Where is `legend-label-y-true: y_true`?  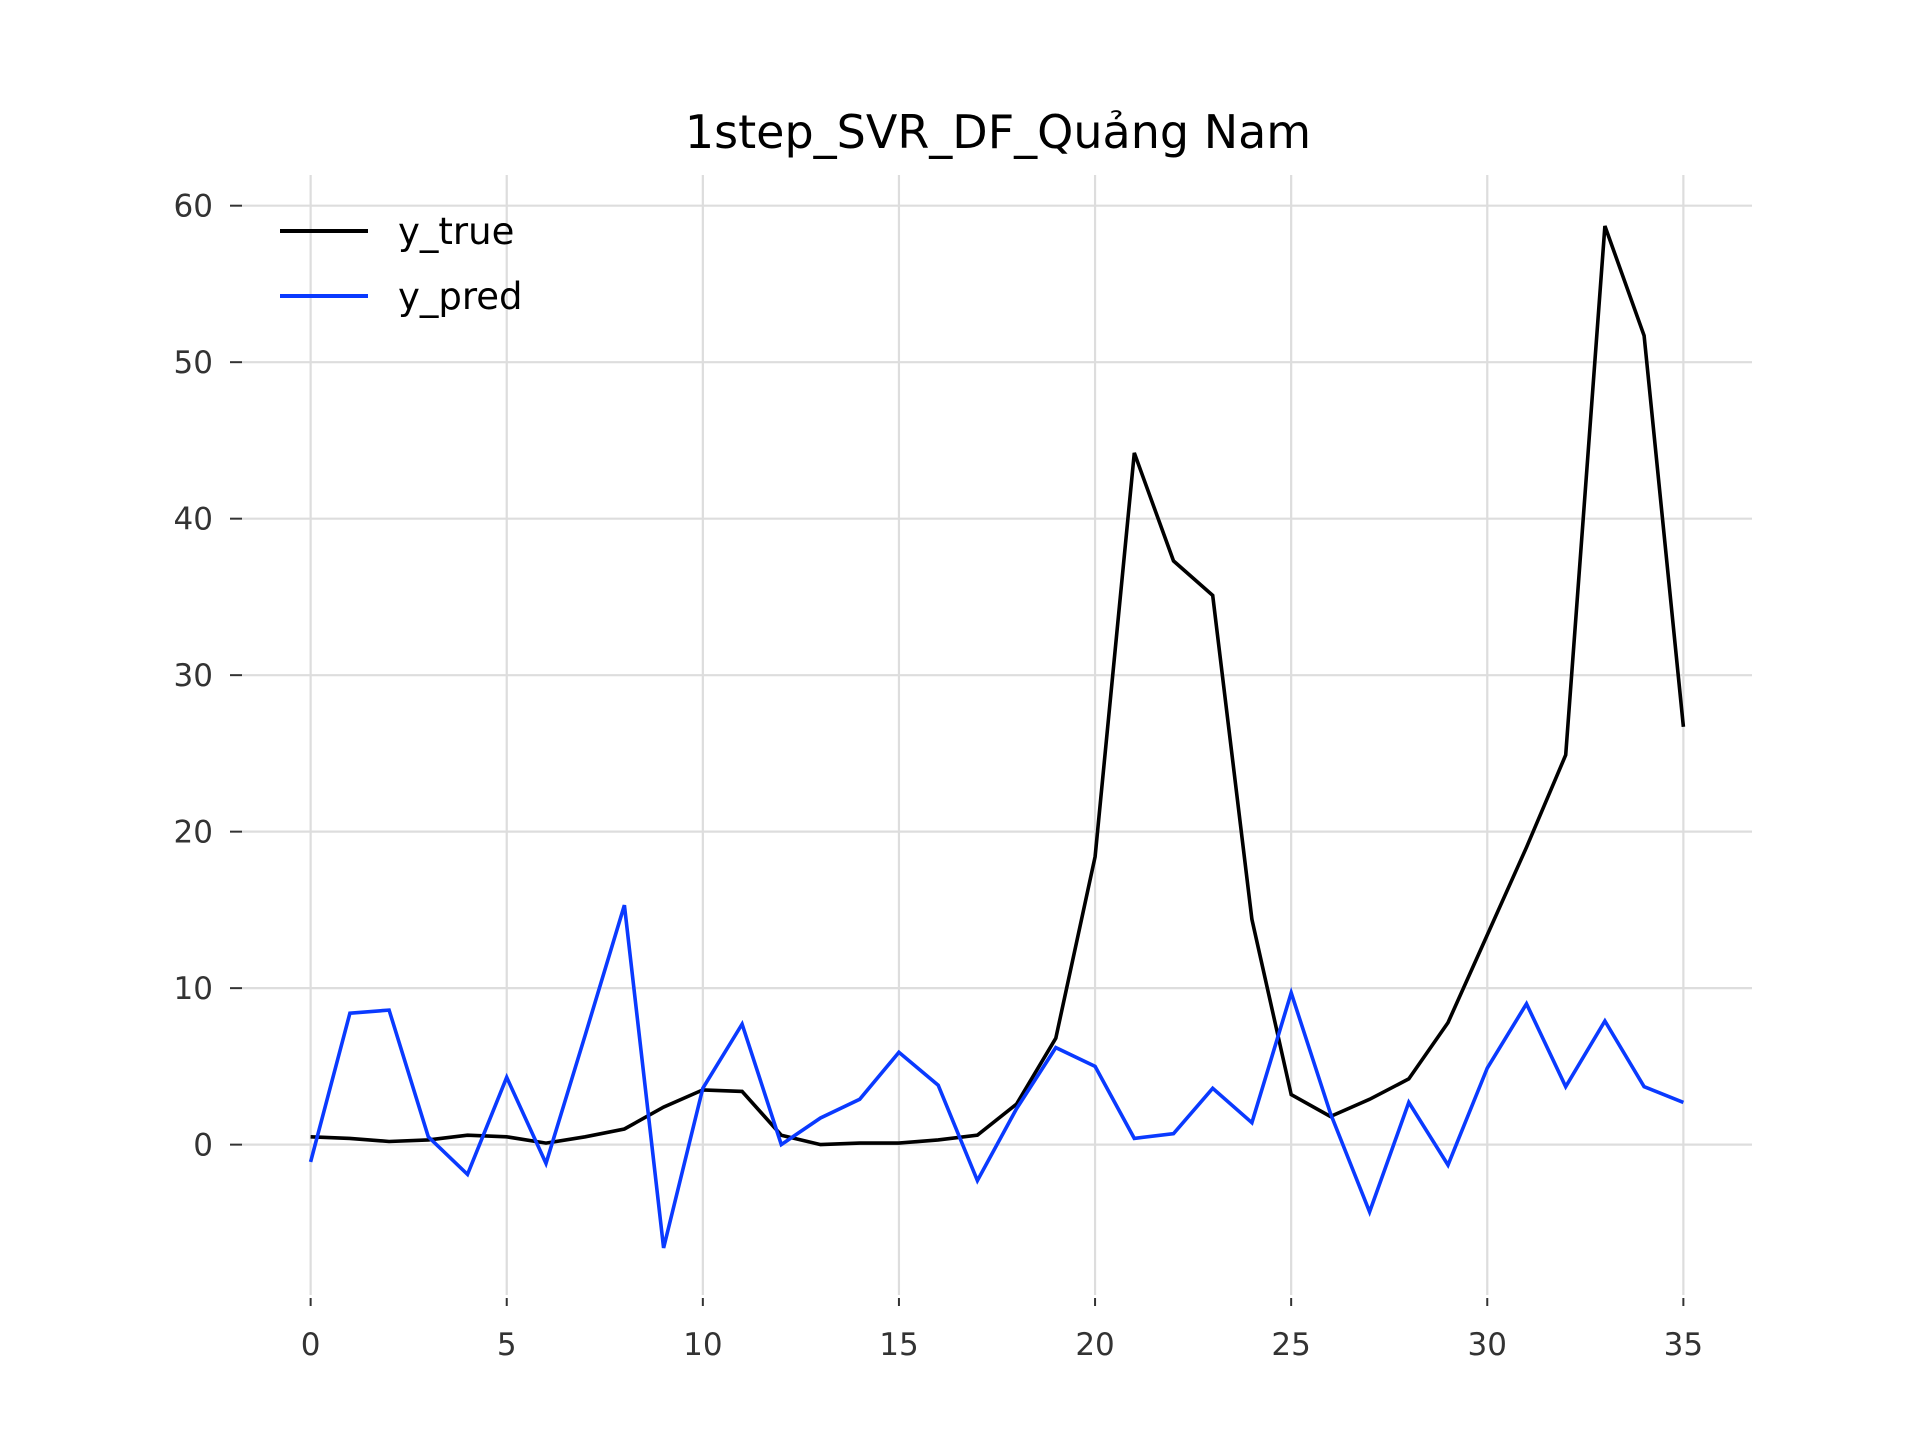 legend-label-y-true: y_true is located at coordinates (456, 231).